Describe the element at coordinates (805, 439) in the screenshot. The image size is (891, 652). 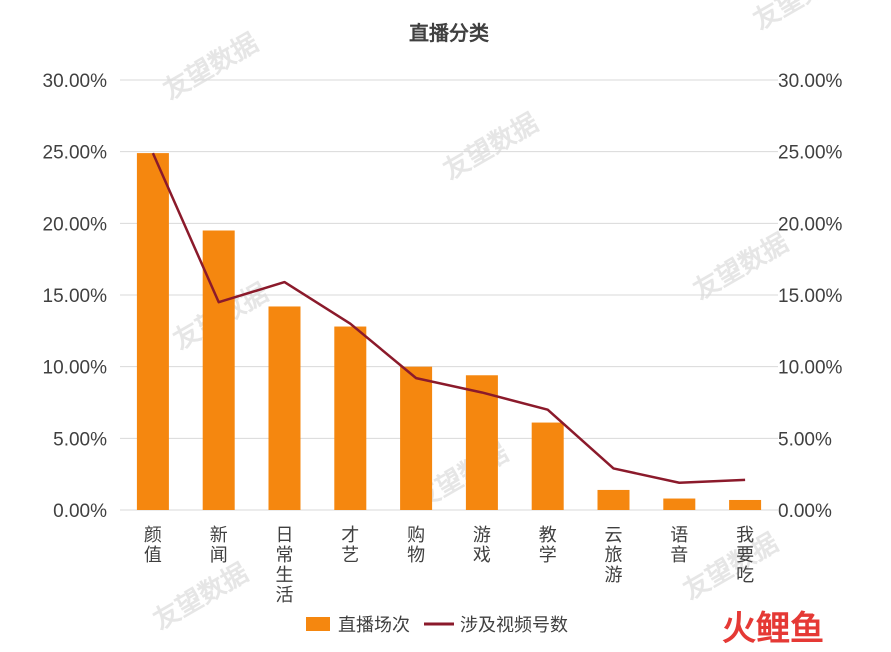
I see `y-tick-label-right: 5.00%` at that location.